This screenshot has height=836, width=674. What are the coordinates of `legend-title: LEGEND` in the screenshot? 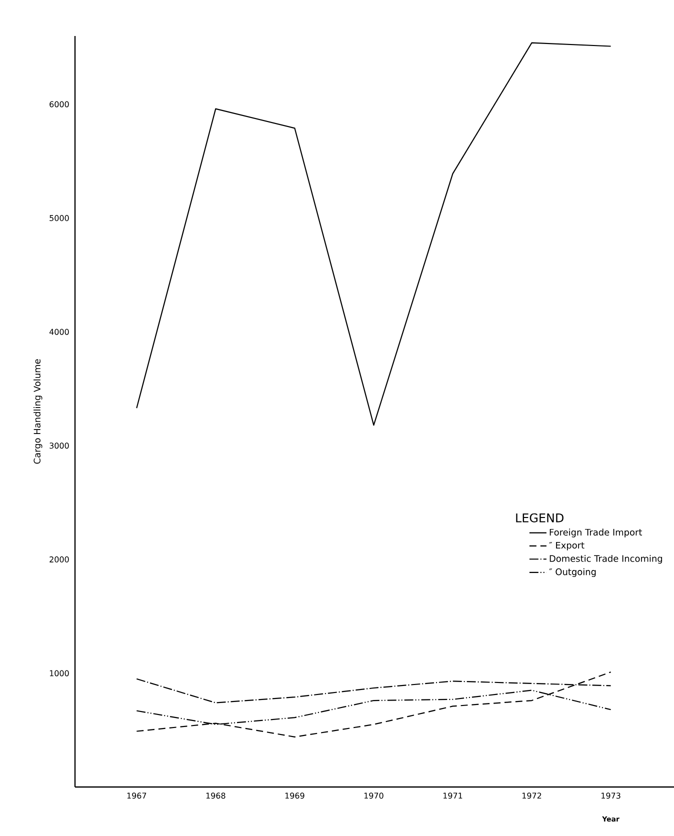 It's located at (540, 517).